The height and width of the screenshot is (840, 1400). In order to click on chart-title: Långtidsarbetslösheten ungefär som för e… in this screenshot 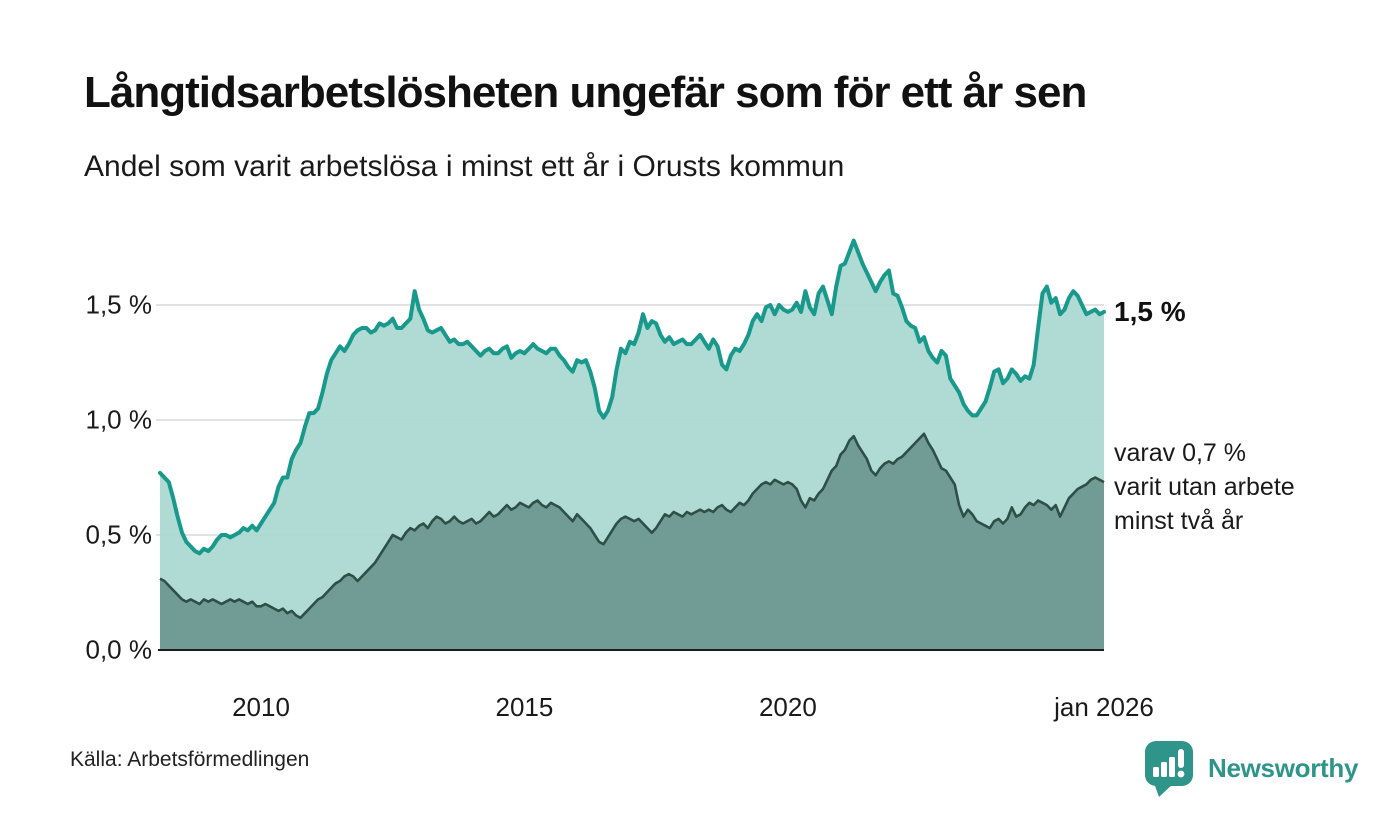, I will do `click(585, 92)`.